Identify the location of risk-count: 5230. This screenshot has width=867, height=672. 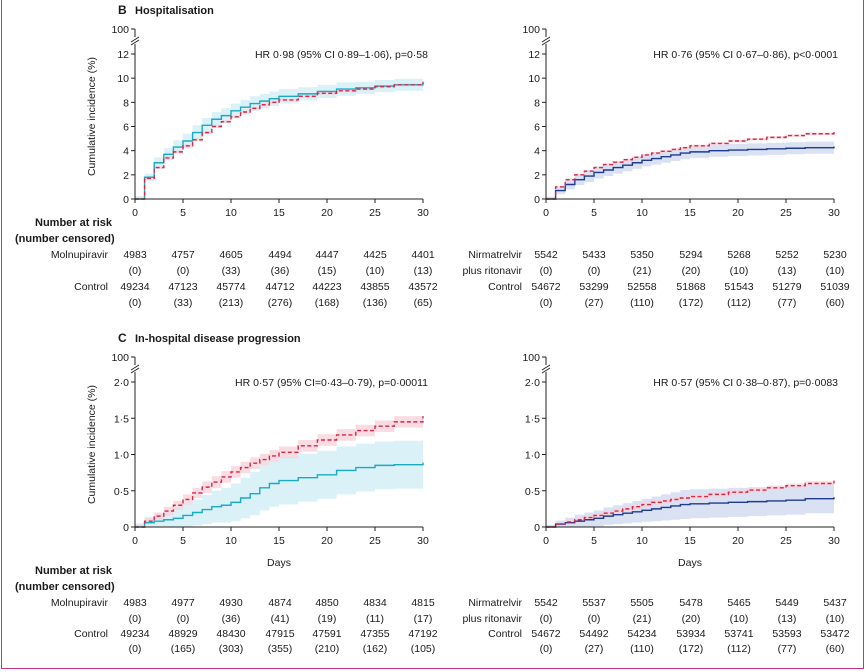
(835, 255).